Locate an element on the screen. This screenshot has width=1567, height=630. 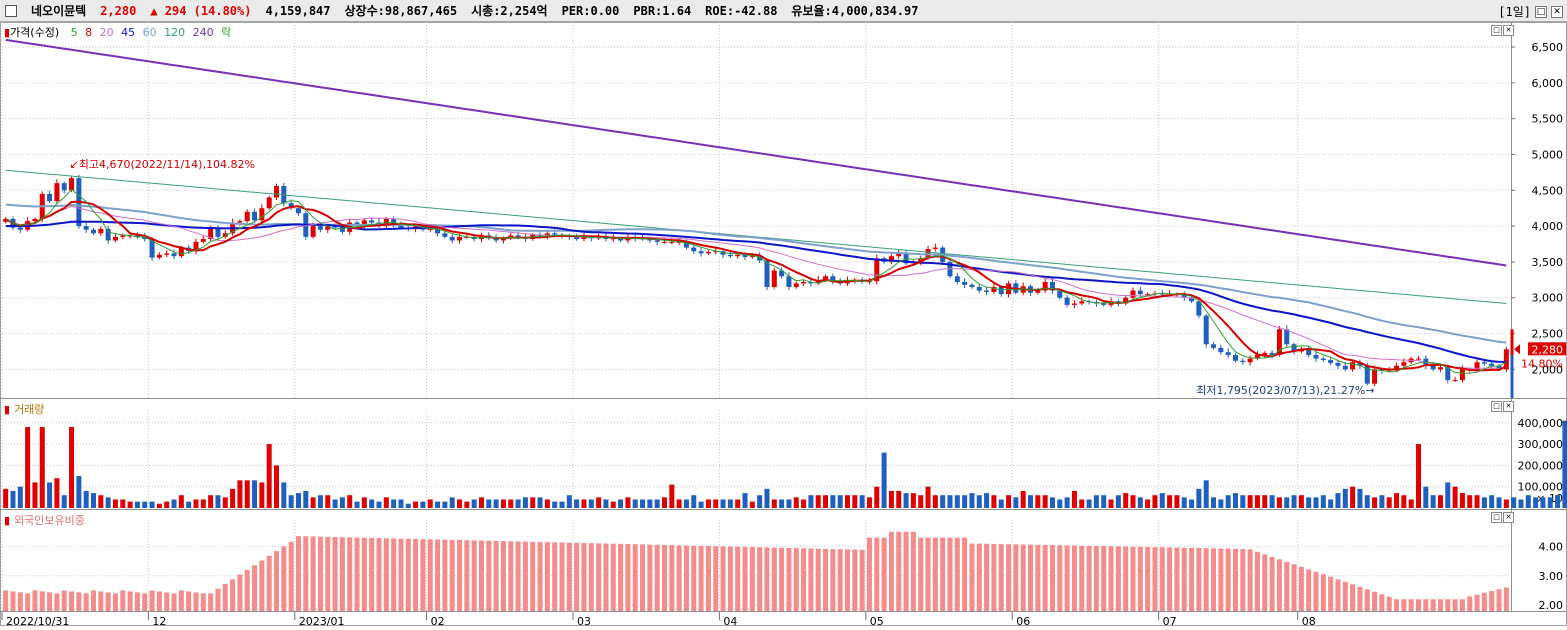
maximize-icon: □ is located at coordinates (1541, 11).